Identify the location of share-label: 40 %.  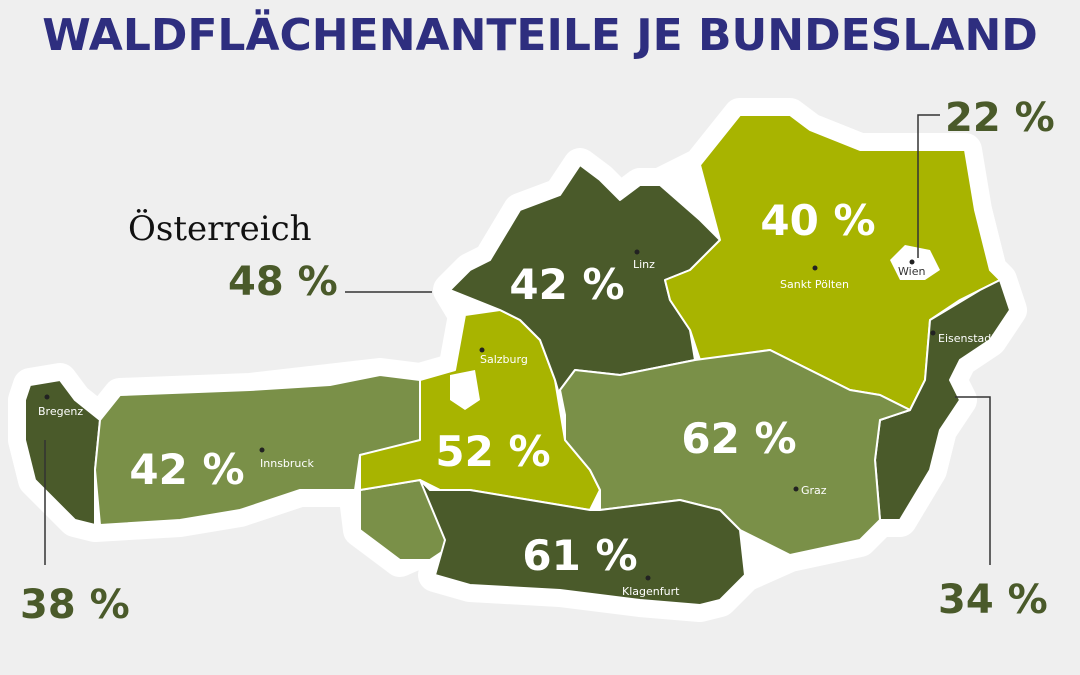
(817, 220).